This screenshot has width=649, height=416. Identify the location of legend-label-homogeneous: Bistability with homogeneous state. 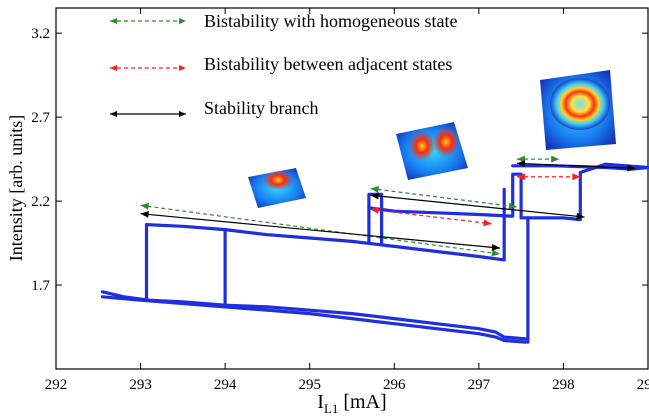
(330, 21).